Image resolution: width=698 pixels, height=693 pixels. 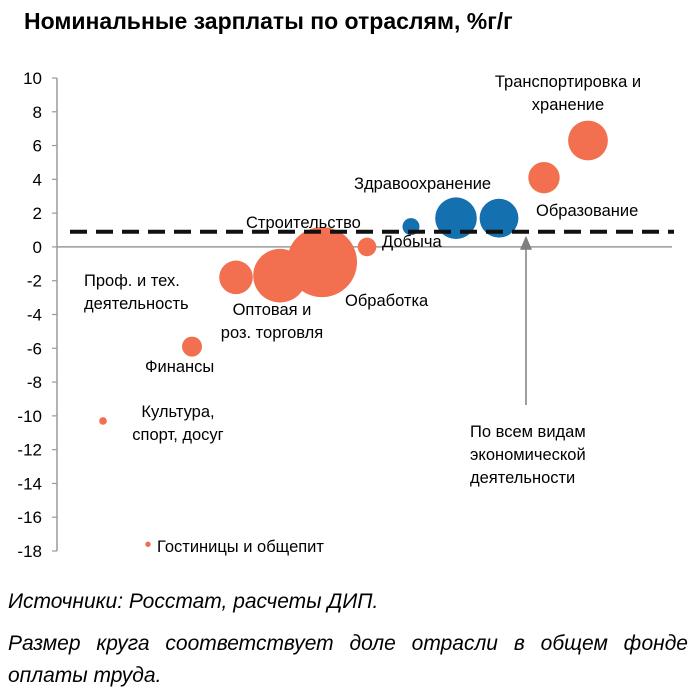 What do you see at coordinates (37, 112) in the screenshot?
I see `y-tick-label: 8` at bounding box center [37, 112].